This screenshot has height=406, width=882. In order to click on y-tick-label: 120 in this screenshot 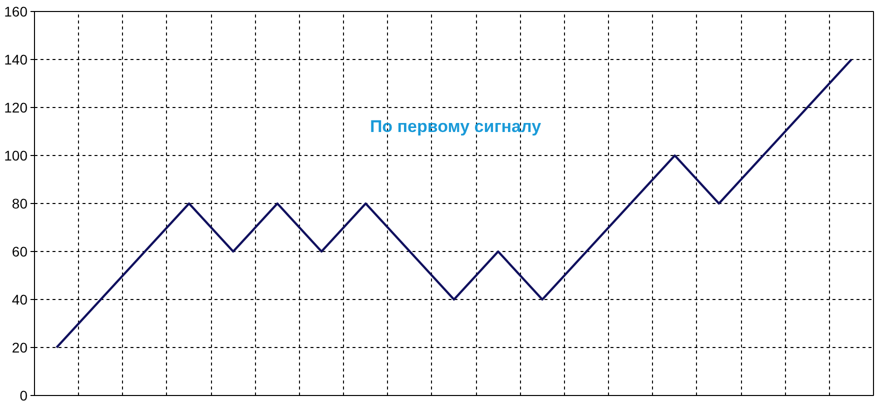, I will do `click(16, 108)`.